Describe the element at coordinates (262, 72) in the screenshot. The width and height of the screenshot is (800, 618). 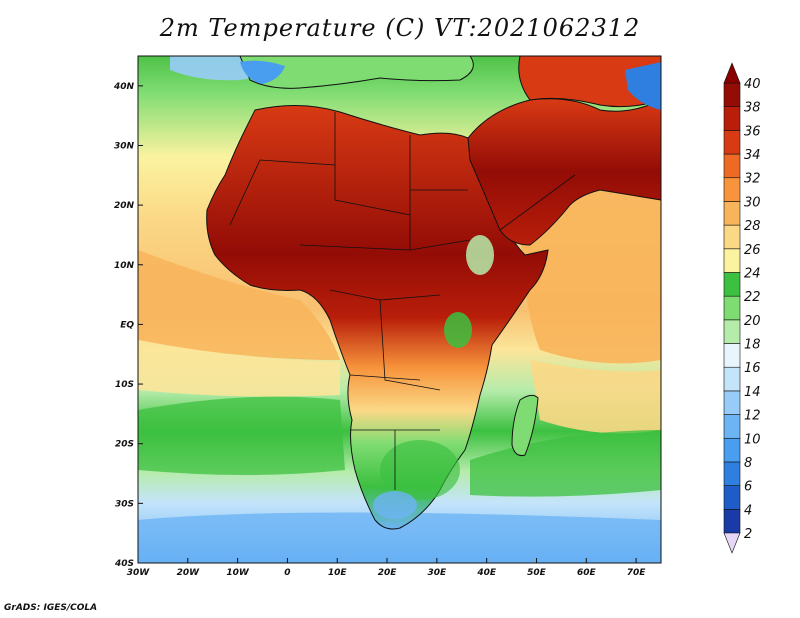
I see `iberia-cool-patch` at that location.